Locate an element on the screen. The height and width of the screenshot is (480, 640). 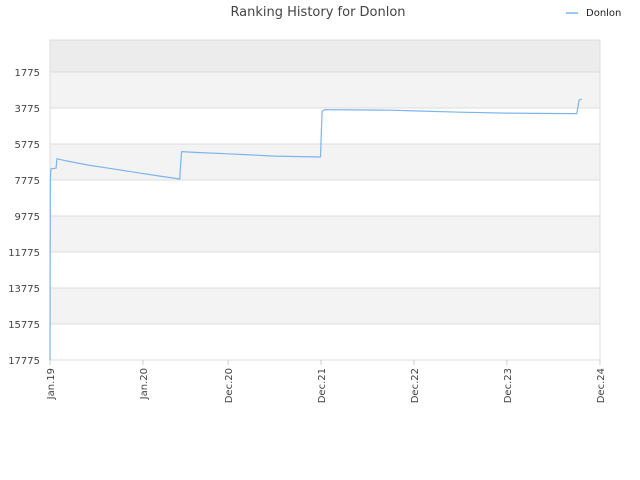
y-axis-ticks: 1775 3775 5775 7775 9775 11775 13775 15775 17775 is located at coordinates (24, 217).